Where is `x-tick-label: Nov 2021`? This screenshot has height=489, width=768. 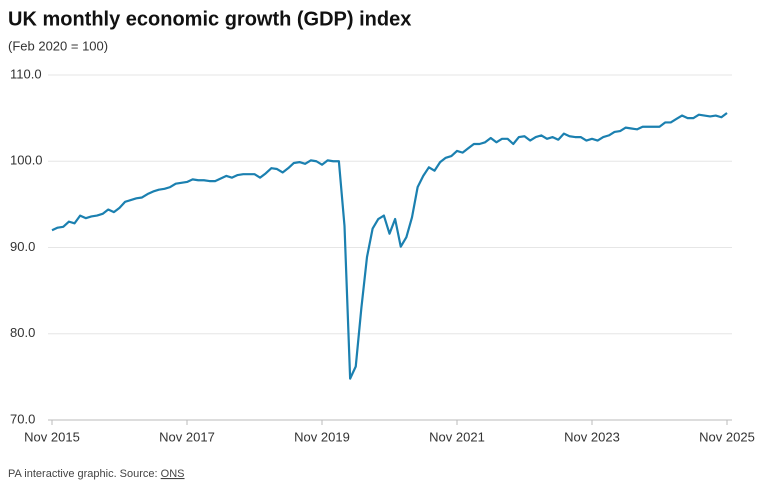 x-tick-label: Nov 2021 is located at coordinates (457, 436).